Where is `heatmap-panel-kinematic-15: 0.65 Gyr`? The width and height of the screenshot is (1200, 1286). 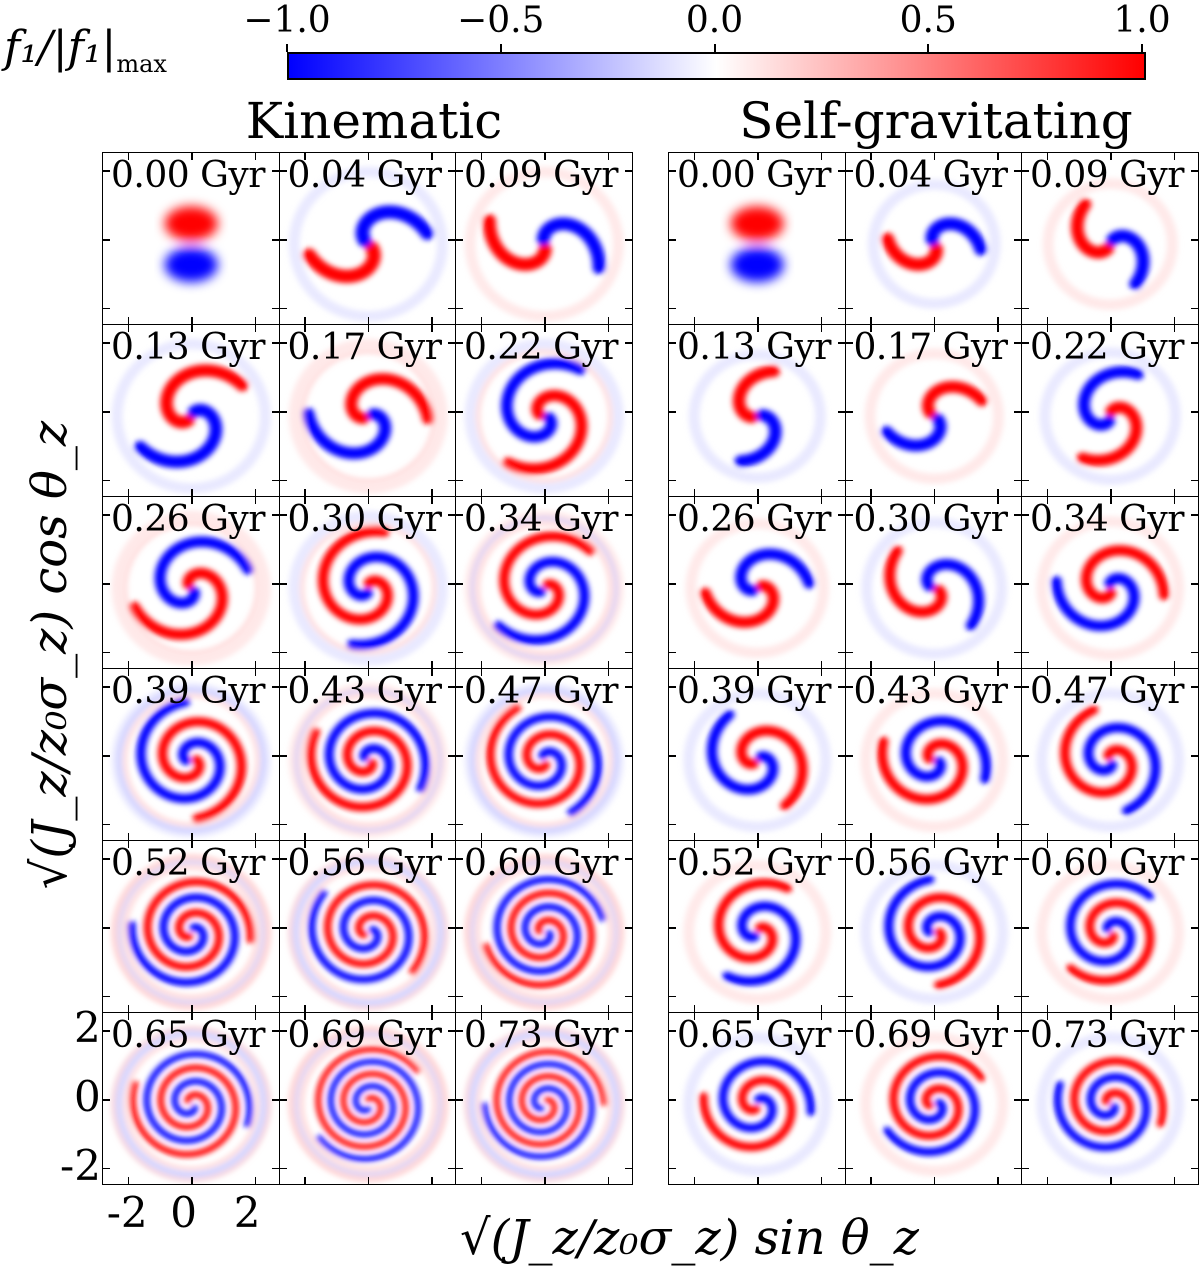 heatmap-panel-kinematic-15: 0.65 Gyr is located at coordinates (191, 1098).